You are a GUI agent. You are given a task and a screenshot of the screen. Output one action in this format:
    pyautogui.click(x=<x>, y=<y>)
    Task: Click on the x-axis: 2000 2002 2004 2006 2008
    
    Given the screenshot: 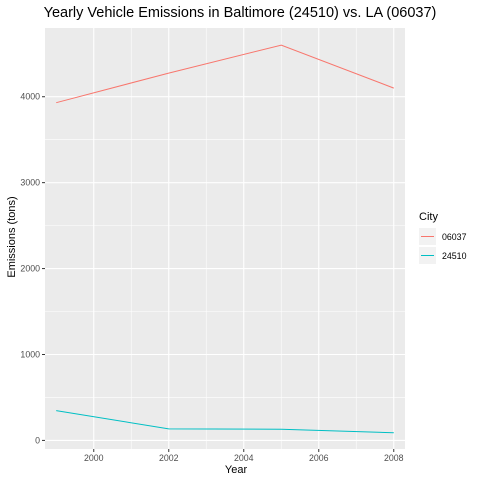 What is the action you would take?
    pyautogui.click(x=244, y=456)
    